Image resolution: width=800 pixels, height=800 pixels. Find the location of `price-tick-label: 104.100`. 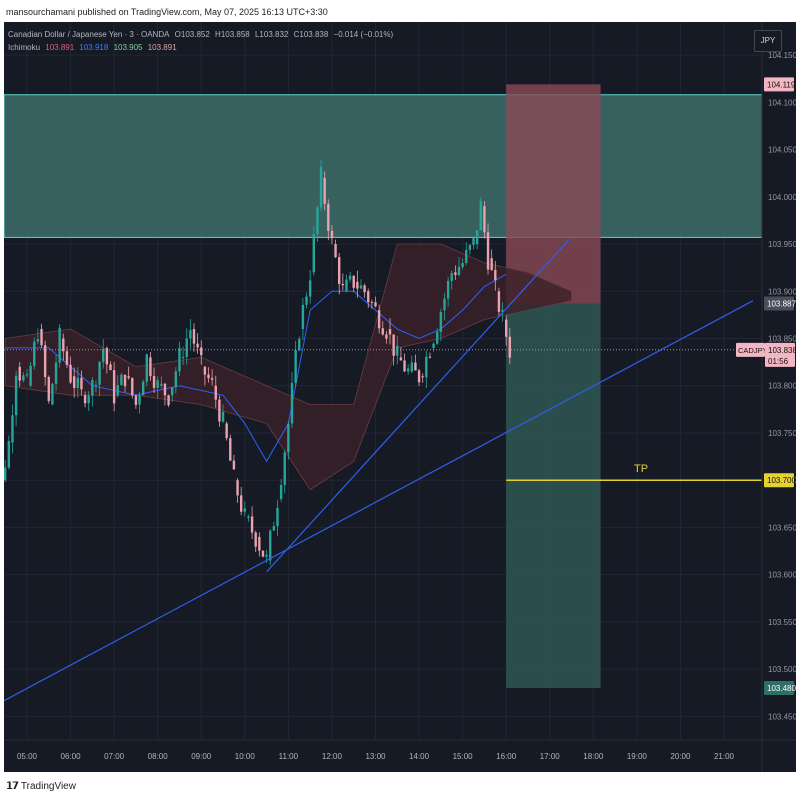

price-tick-label: 104.100 is located at coordinates (782, 102).